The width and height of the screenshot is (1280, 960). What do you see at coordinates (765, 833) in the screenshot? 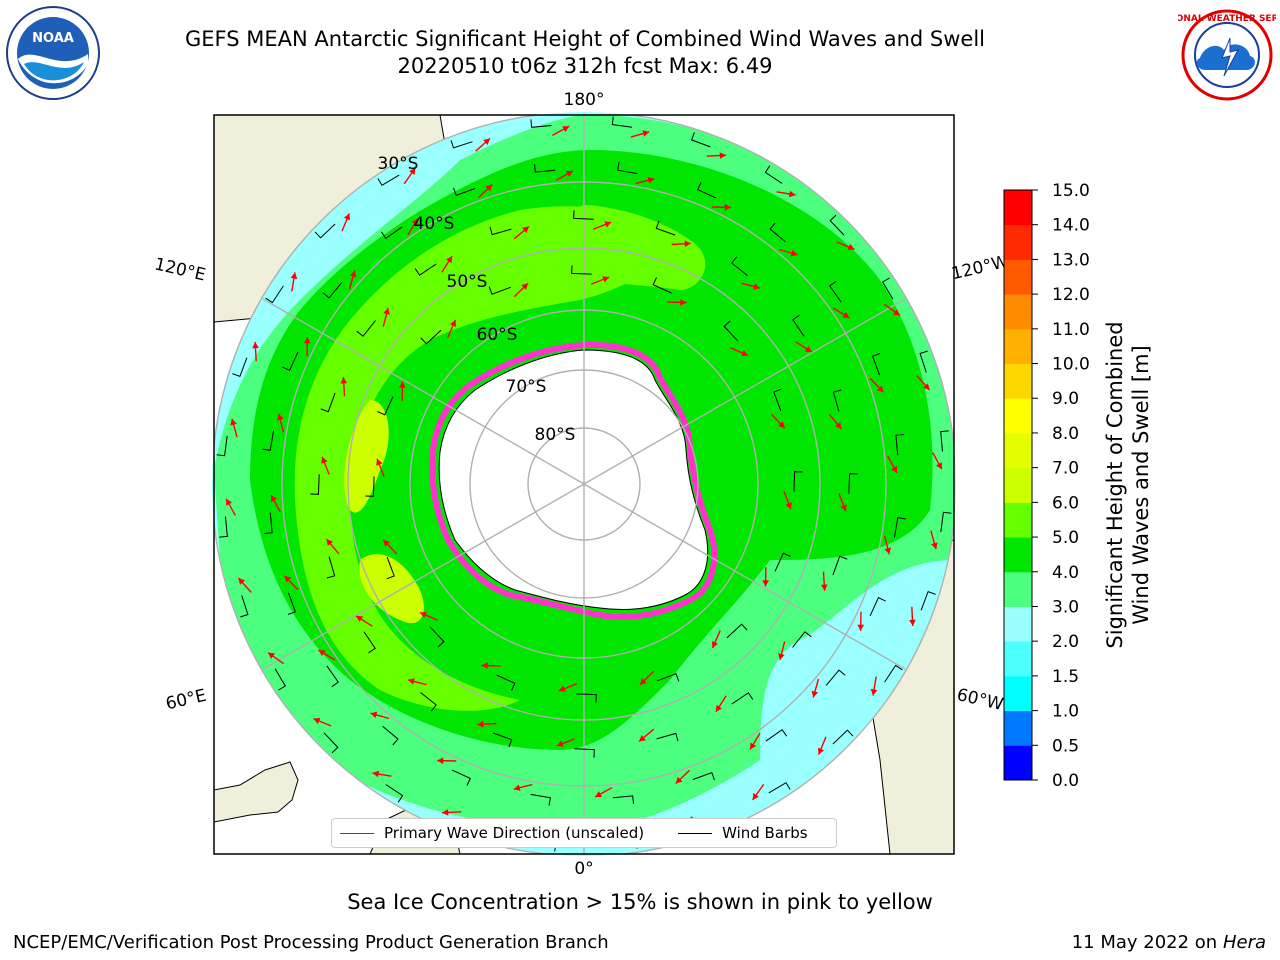
I see `legend-barb-label: Wind Barbs` at bounding box center [765, 833].